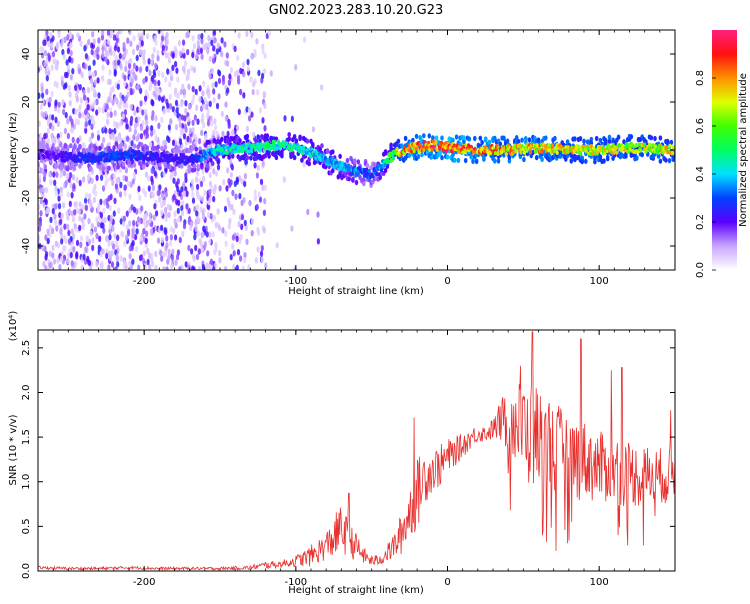 This screenshot has height=604, width=750. I want to click on snr-y-unit: (x10⁴), so click(13, 326).